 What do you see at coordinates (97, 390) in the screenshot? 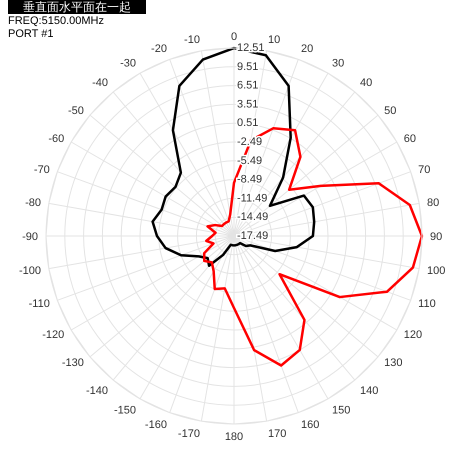
I see `spoke-label: -140` at bounding box center [97, 390].